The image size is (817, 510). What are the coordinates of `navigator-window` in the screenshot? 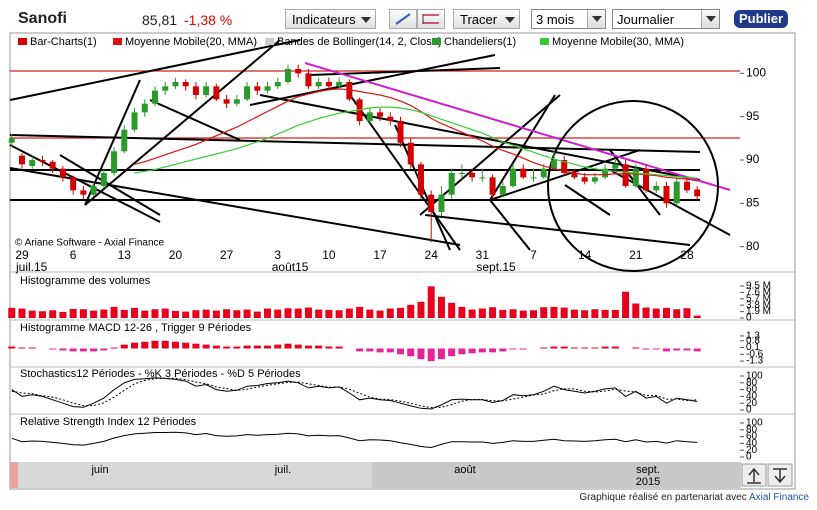 It's located at (556, 475).